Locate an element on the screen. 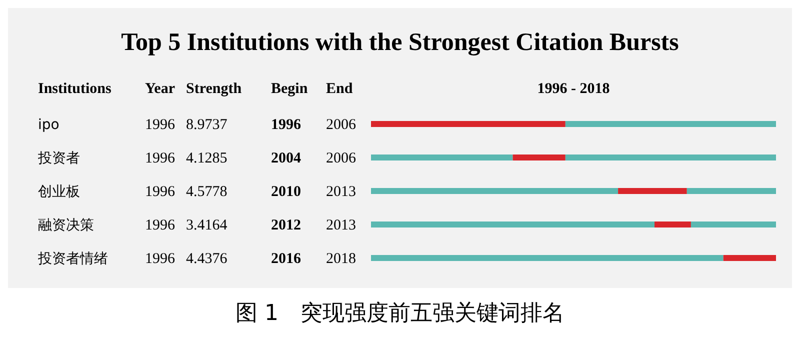 The image size is (800, 341). x-axis-title: 1996 - 2018 is located at coordinates (573, 89).